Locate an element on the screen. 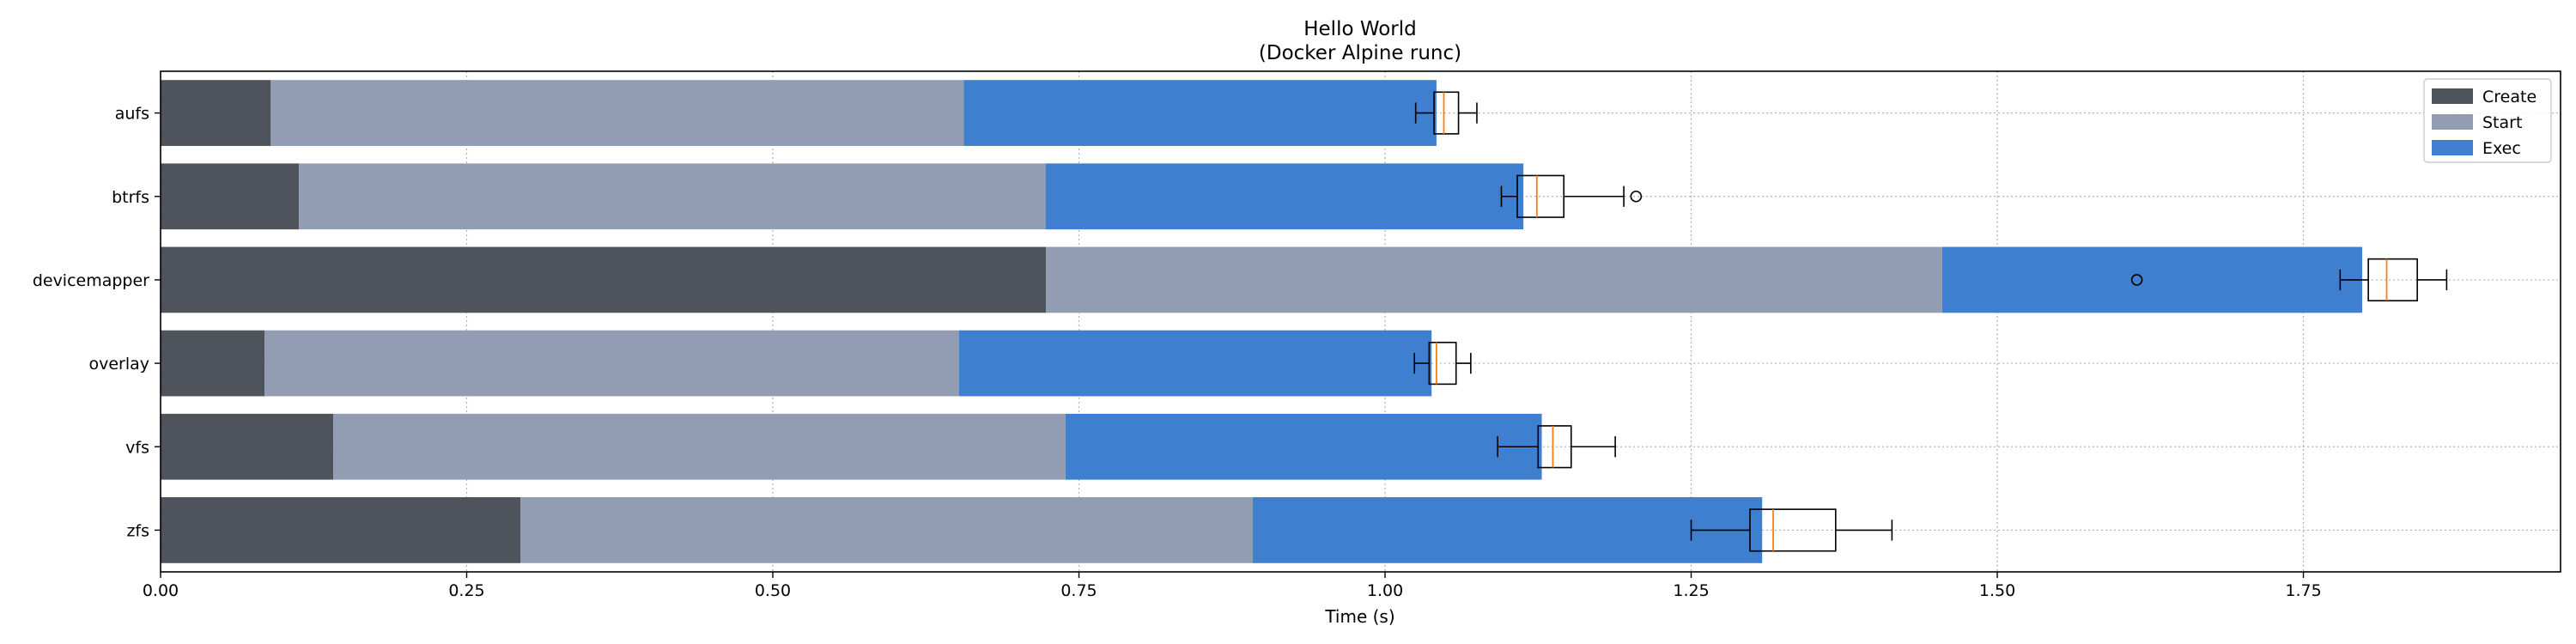 The width and height of the screenshot is (2576, 644). outlier-devicemapper is located at coordinates (2136, 280).